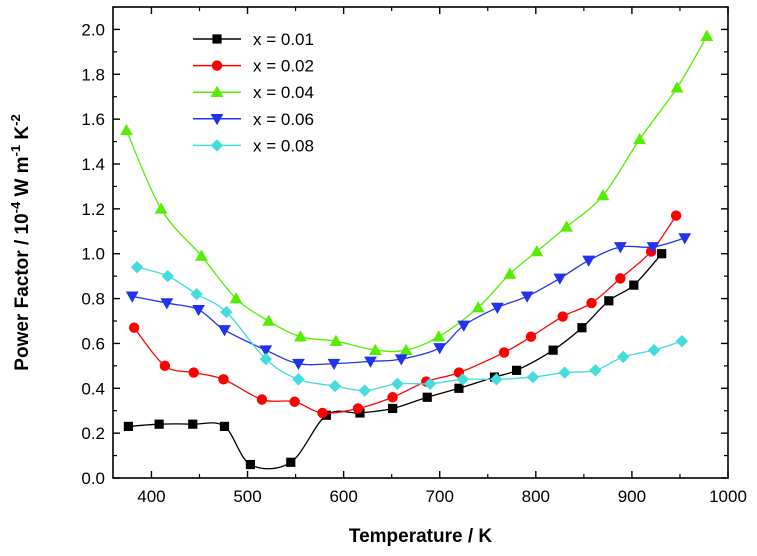 This screenshot has height=556, width=757. What do you see at coordinates (15, 120) in the screenshot?
I see `y-axis-title-exp-3: -2` at bounding box center [15, 120].